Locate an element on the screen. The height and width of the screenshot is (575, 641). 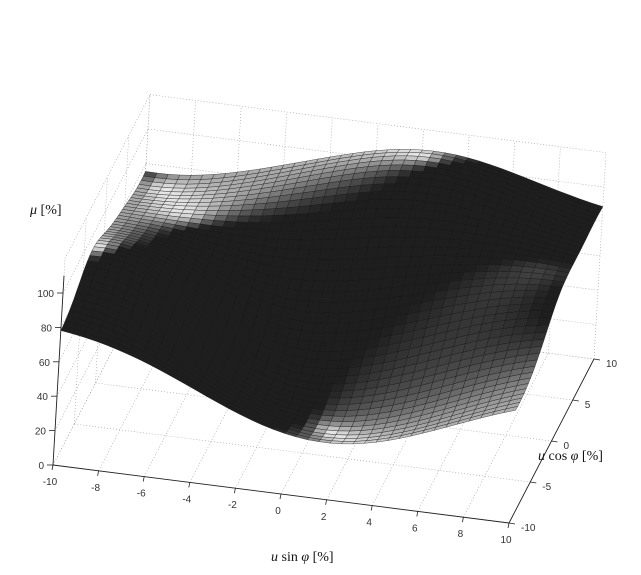
z-axis-label: μ [%] is located at coordinates (45, 210).